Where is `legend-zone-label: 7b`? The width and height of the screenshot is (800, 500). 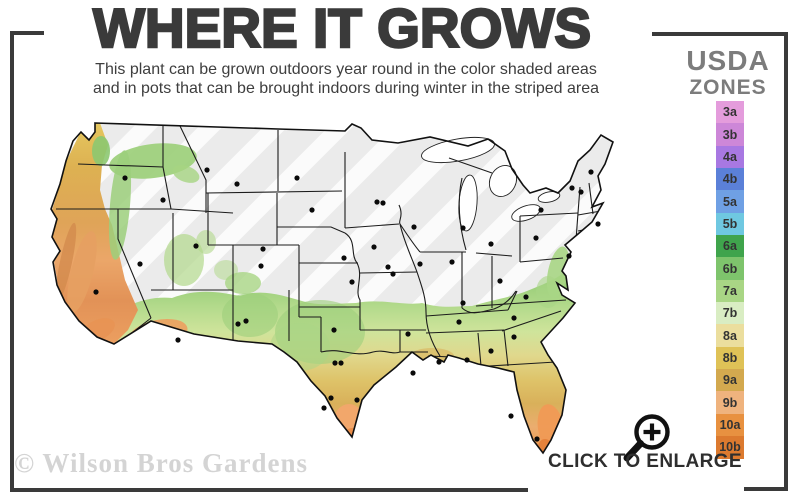
legend-zone-label: 7b is located at coordinates (730, 313).